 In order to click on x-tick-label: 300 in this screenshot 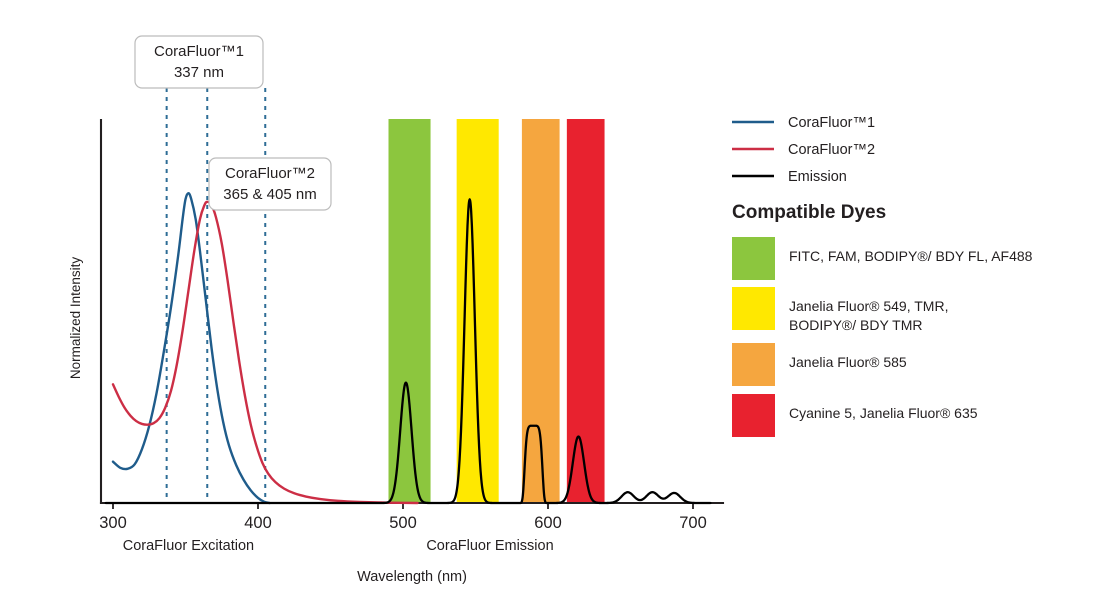, I will do `click(113, 523)`.